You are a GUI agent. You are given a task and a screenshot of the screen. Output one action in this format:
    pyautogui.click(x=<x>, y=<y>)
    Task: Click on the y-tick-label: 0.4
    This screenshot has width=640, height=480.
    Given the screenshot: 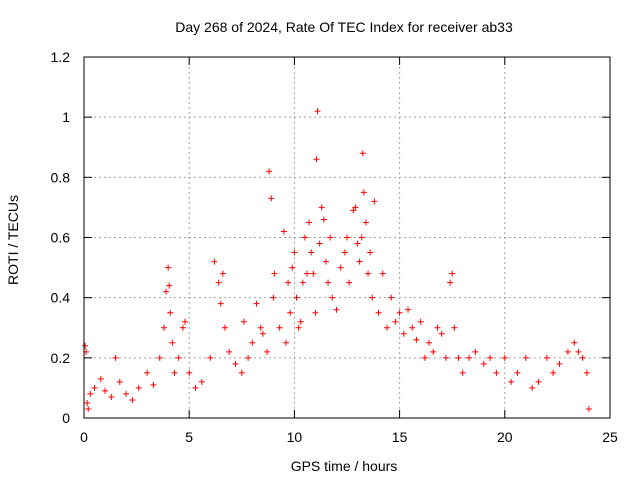 What is the action you would take?
    pyautogui.click(x=61, y=298)
    